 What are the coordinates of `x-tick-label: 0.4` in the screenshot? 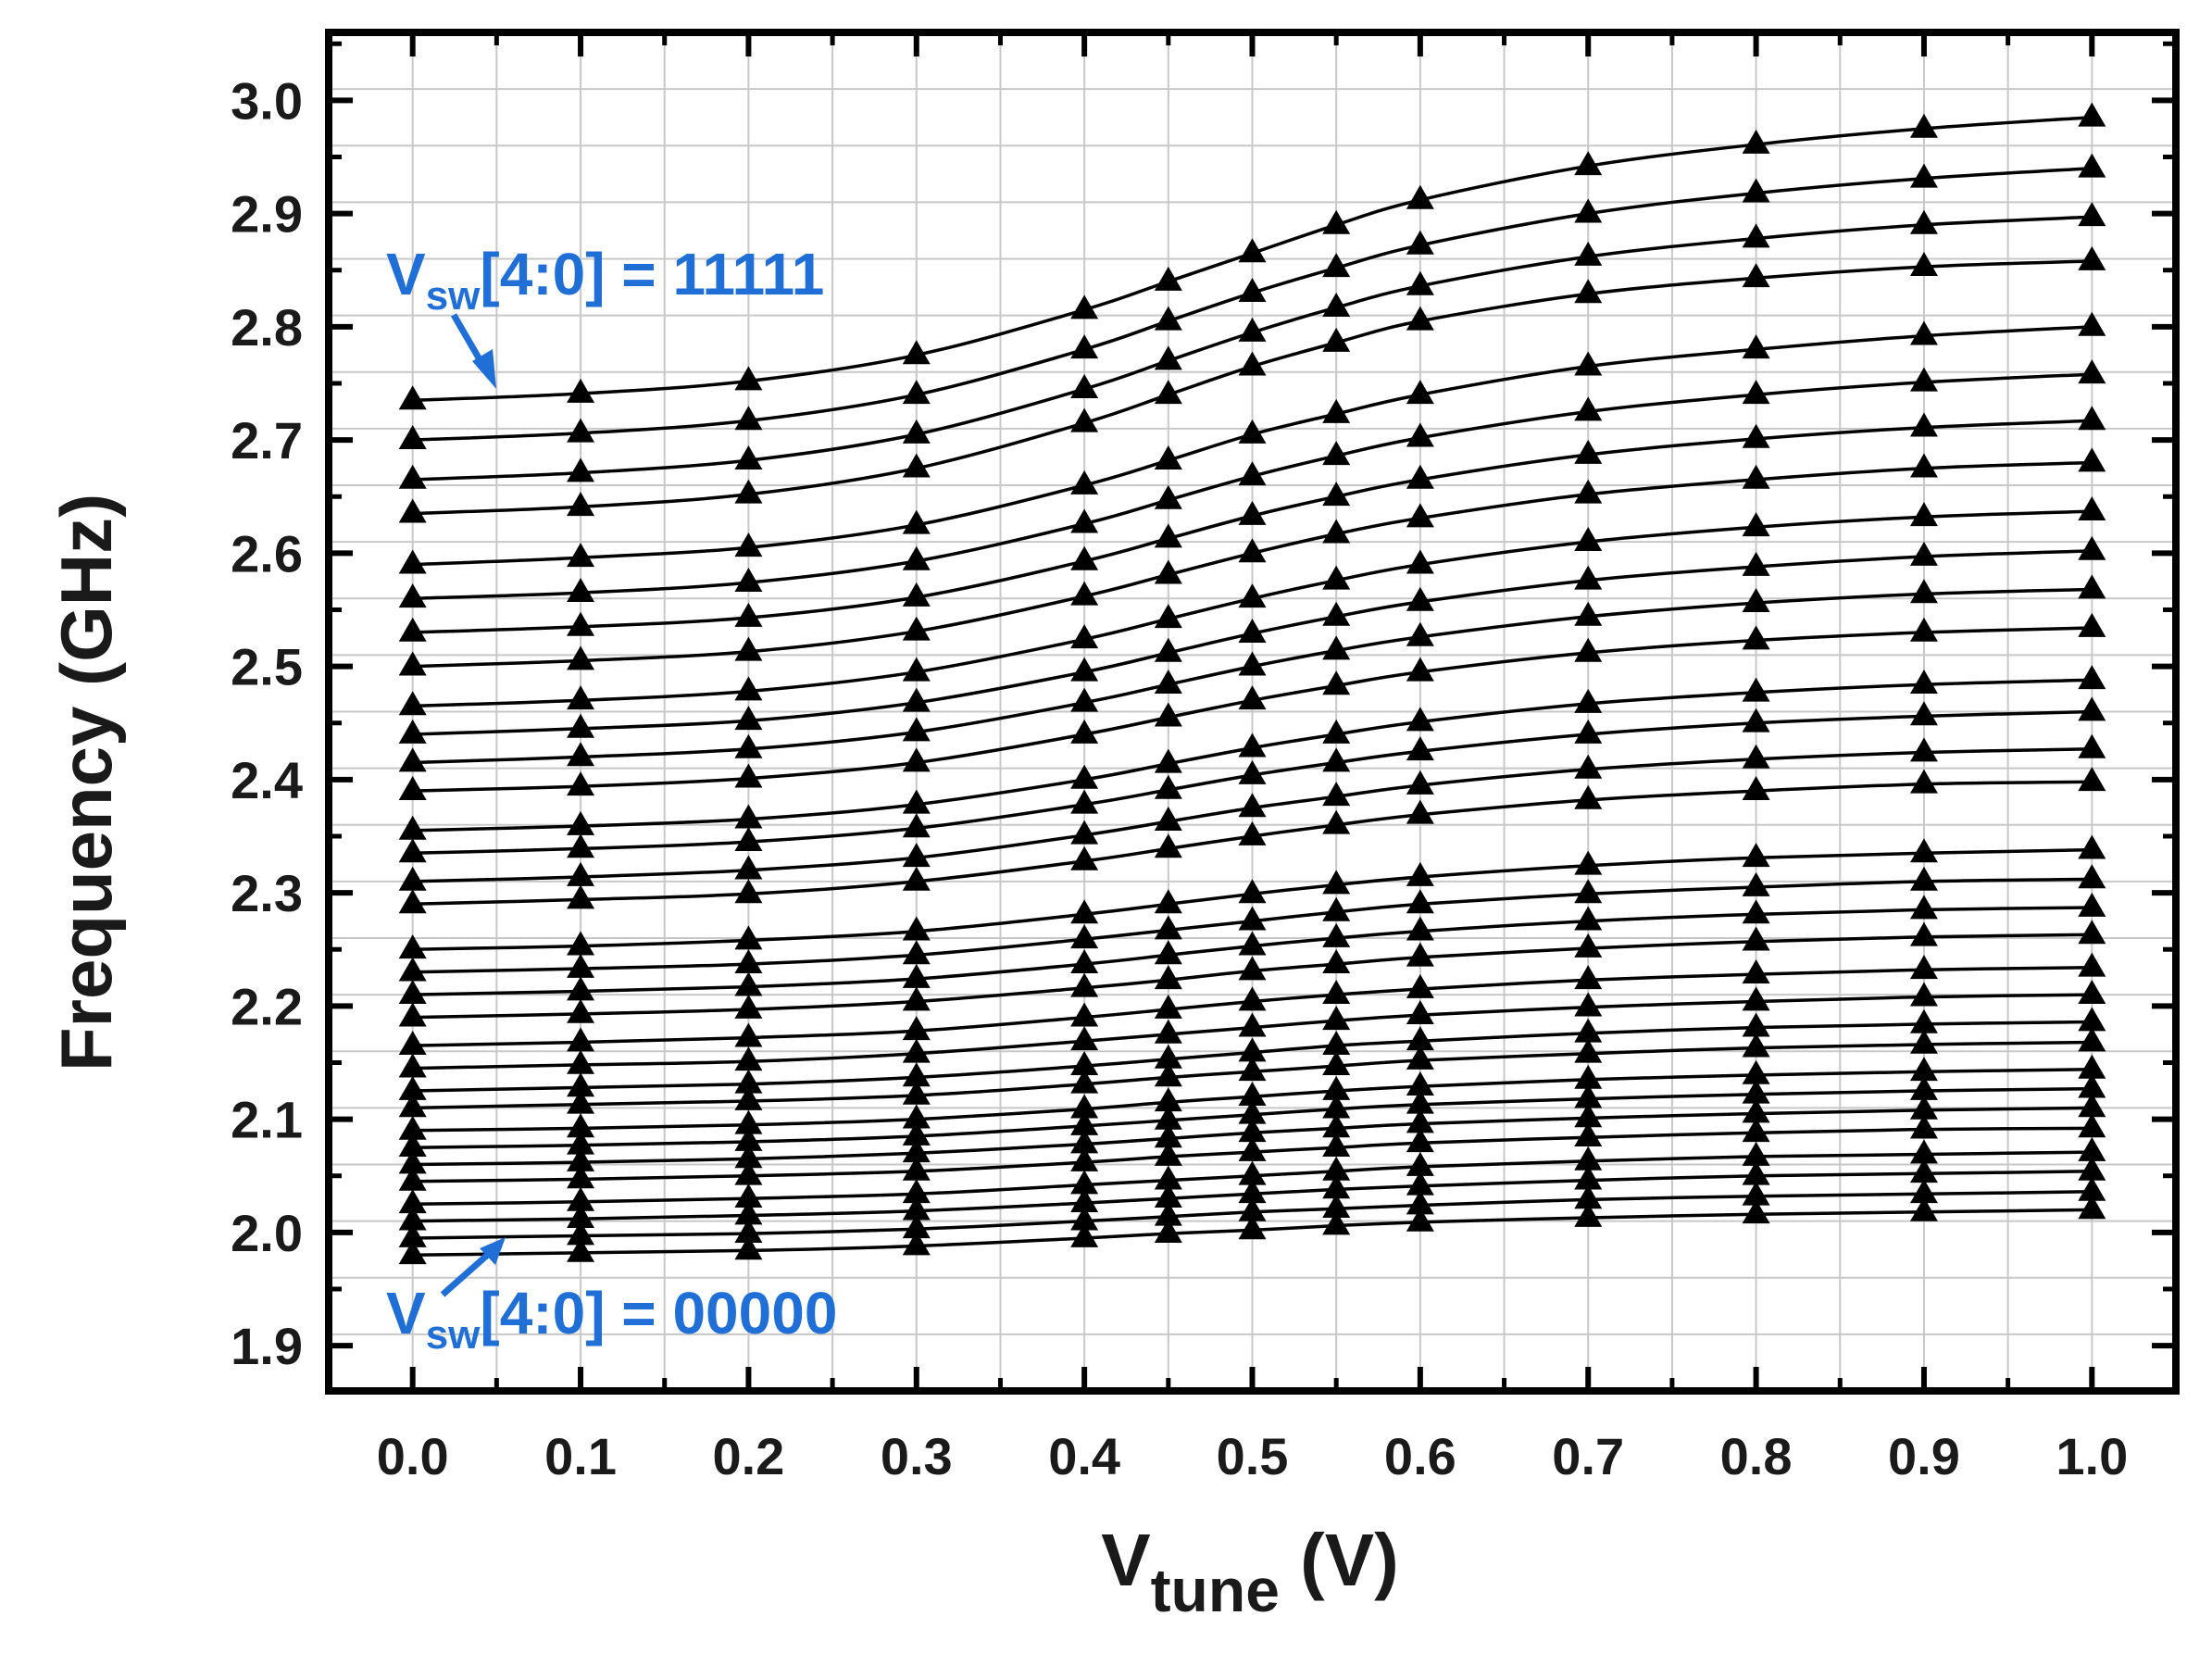 It's located at (1084, 1456).